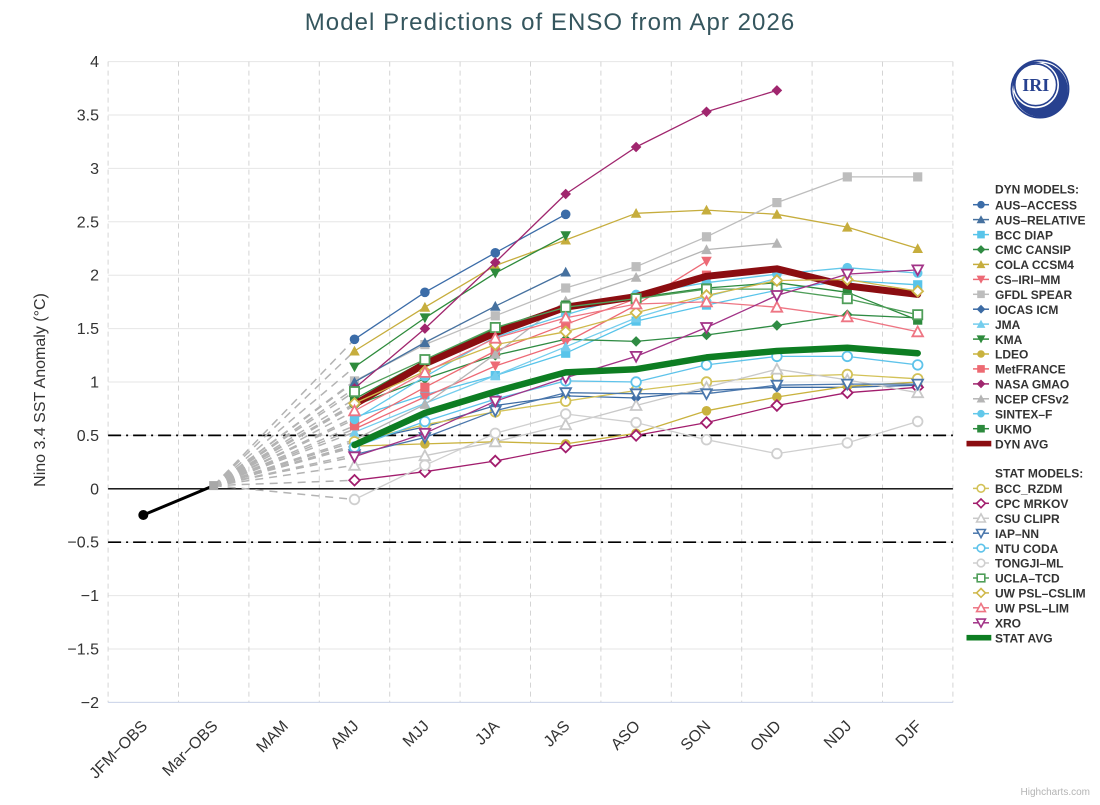 This screenshot has width=1100, height=805. What do you see at coordinates (1032, 609) in the screenshot?
I see `svg-text: UW PSL–LIM` at bounding box center [1032, 609].